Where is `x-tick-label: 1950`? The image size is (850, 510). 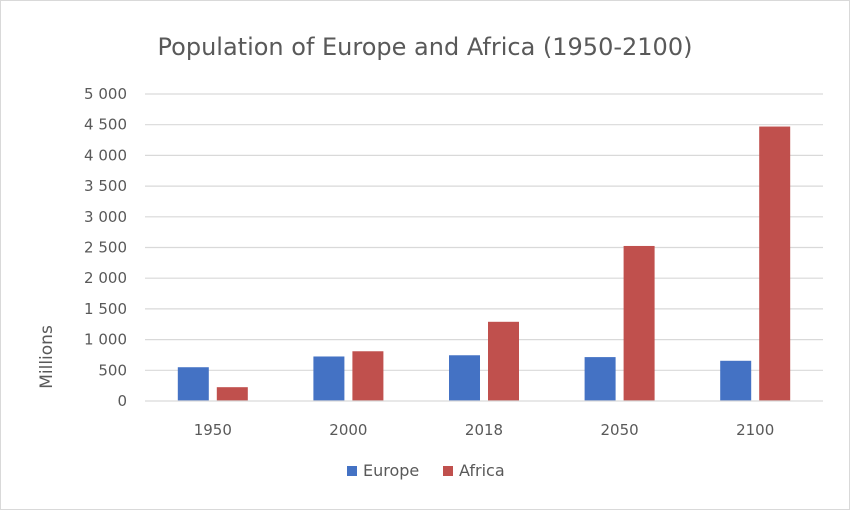
x-tick-label: 1950 is located at coordinates (213, 430).